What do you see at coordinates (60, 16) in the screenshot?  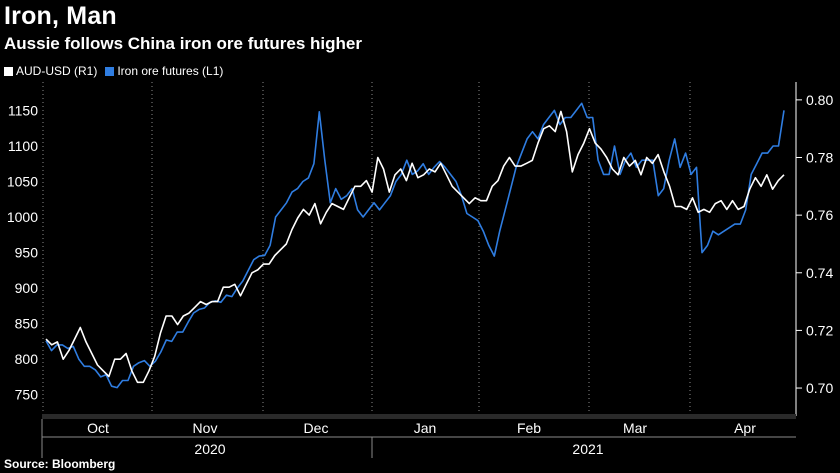 I see `chart-title: Iron, Man` at bounding box center [60, 16].